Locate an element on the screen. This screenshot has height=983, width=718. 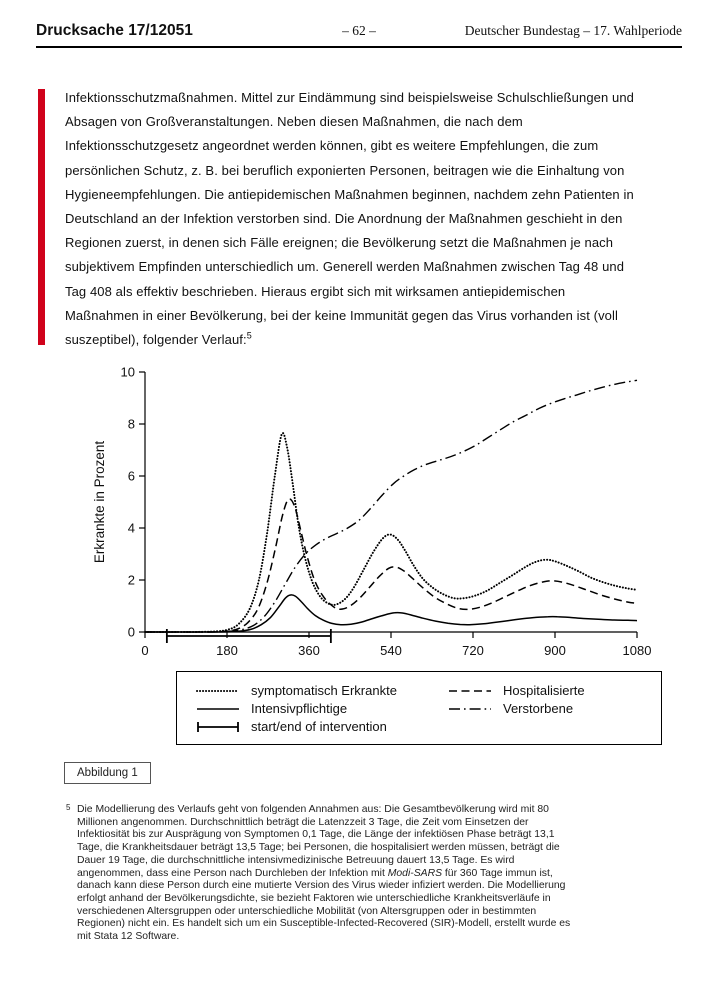
x-tick-label: 1080 is located at coordinates (637, 650).